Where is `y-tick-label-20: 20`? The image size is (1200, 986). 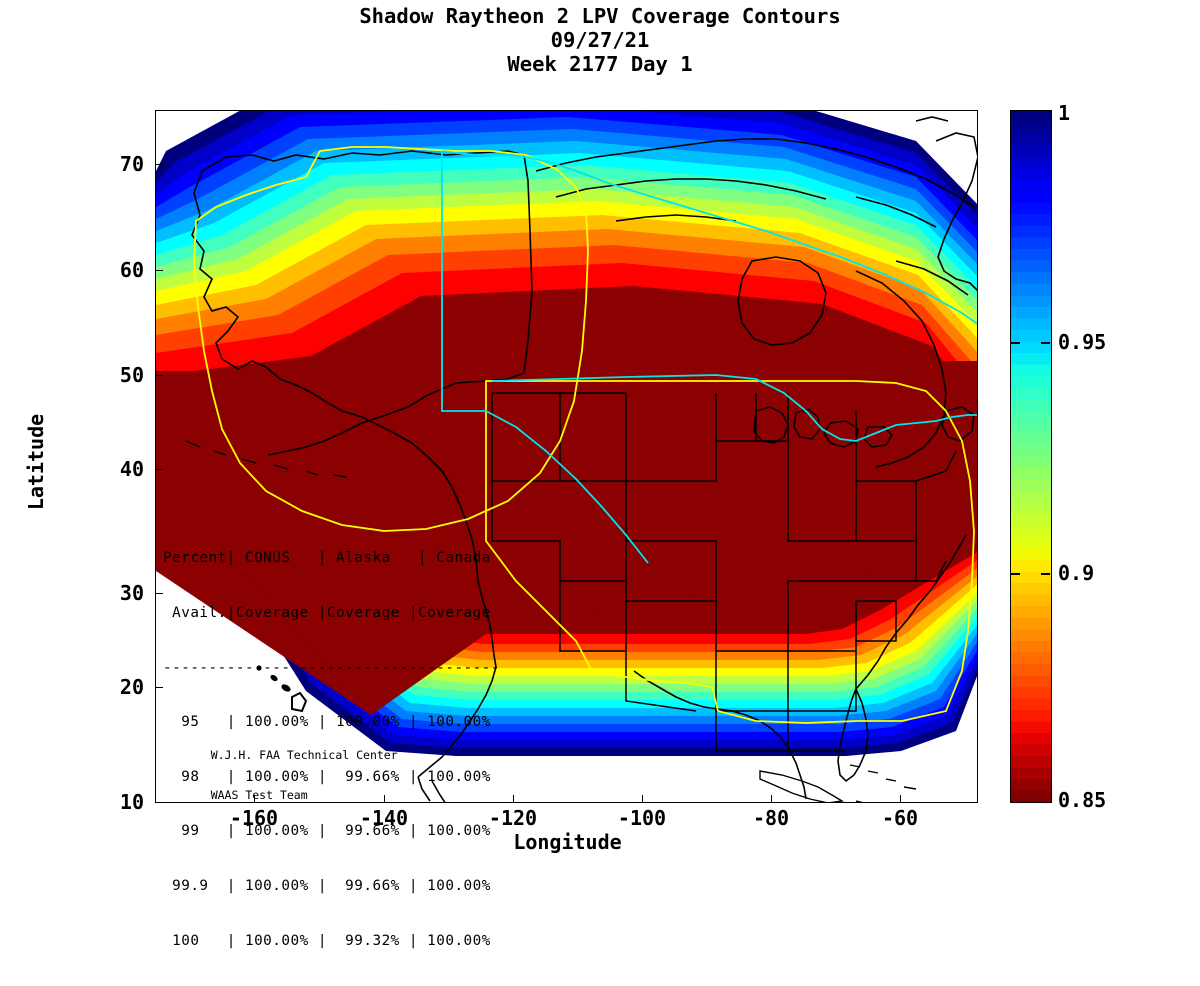 y-tick-label-20: 20 is located at coordinates (131, 687).